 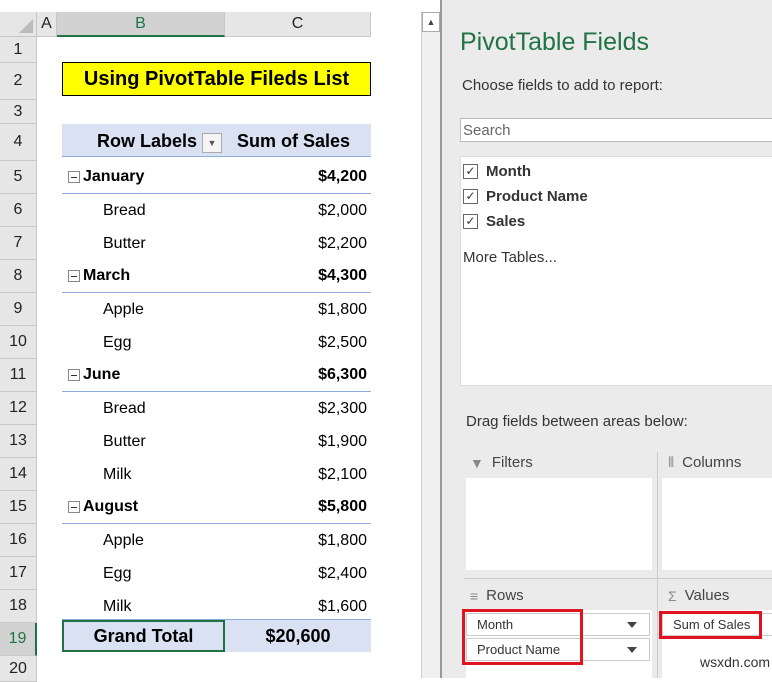 I want to click on values-chip-sum-of-sales: Sum of Sales, so click(x=717, y=624).